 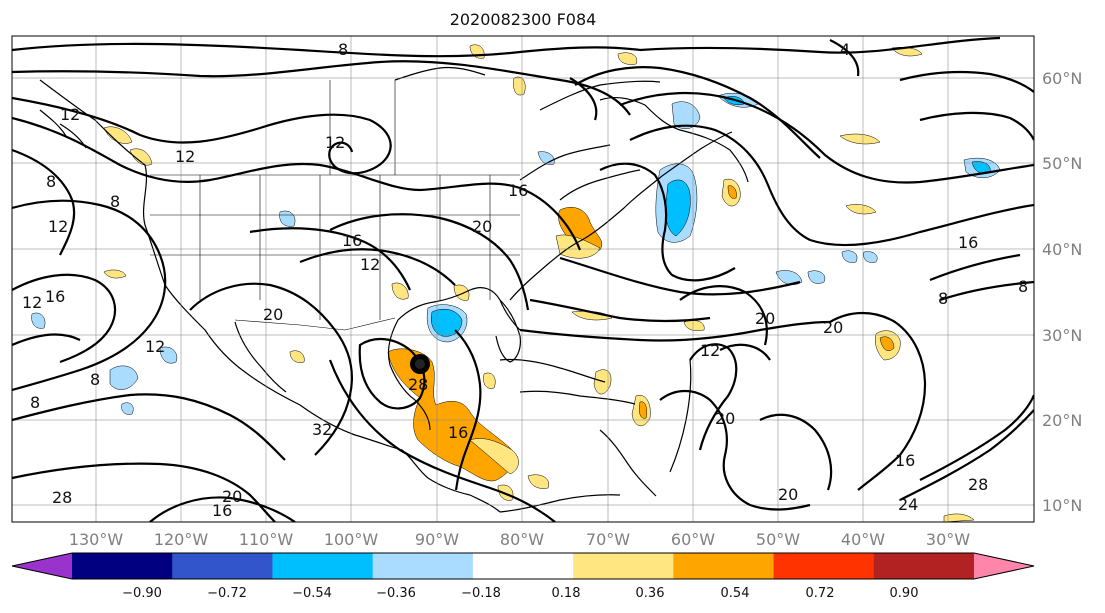 I want to click on lon-label: 90°W, so click(x=437, y=539).